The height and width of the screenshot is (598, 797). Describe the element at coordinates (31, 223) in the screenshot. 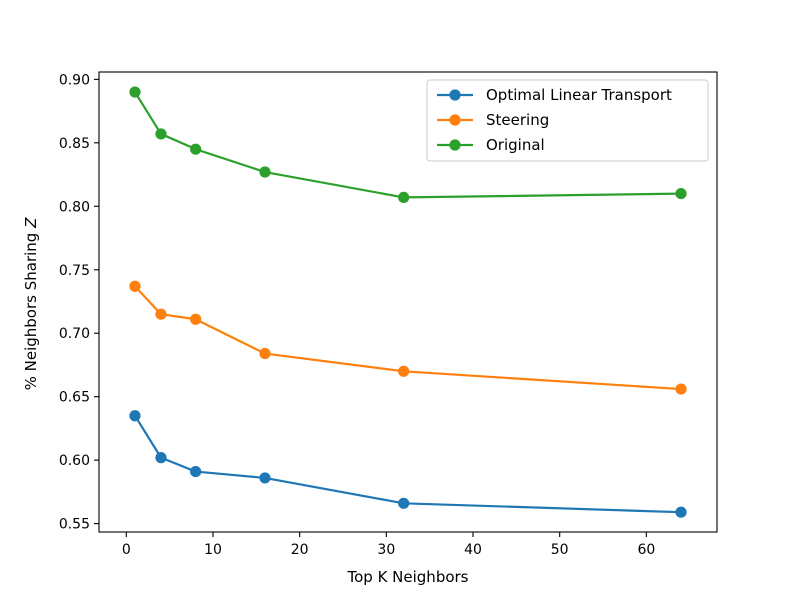

I see `y-axis-label-variable: Z` at that location.